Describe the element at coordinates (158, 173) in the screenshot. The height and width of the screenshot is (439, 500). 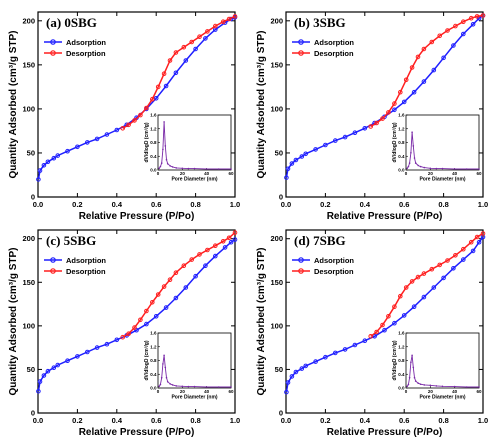
I see `inset-x-tick-label: 0` at that location.